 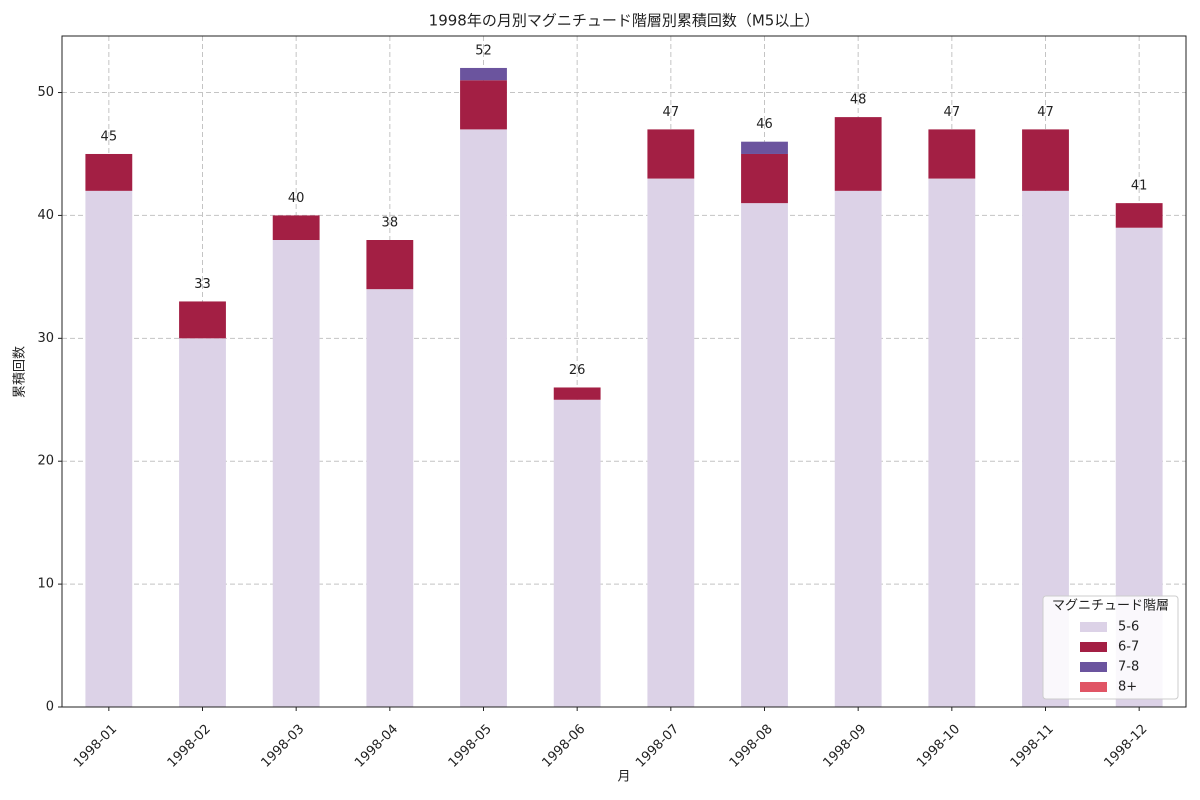 I want to click on legend-label: 6-7, so click(x=1128, y=647).